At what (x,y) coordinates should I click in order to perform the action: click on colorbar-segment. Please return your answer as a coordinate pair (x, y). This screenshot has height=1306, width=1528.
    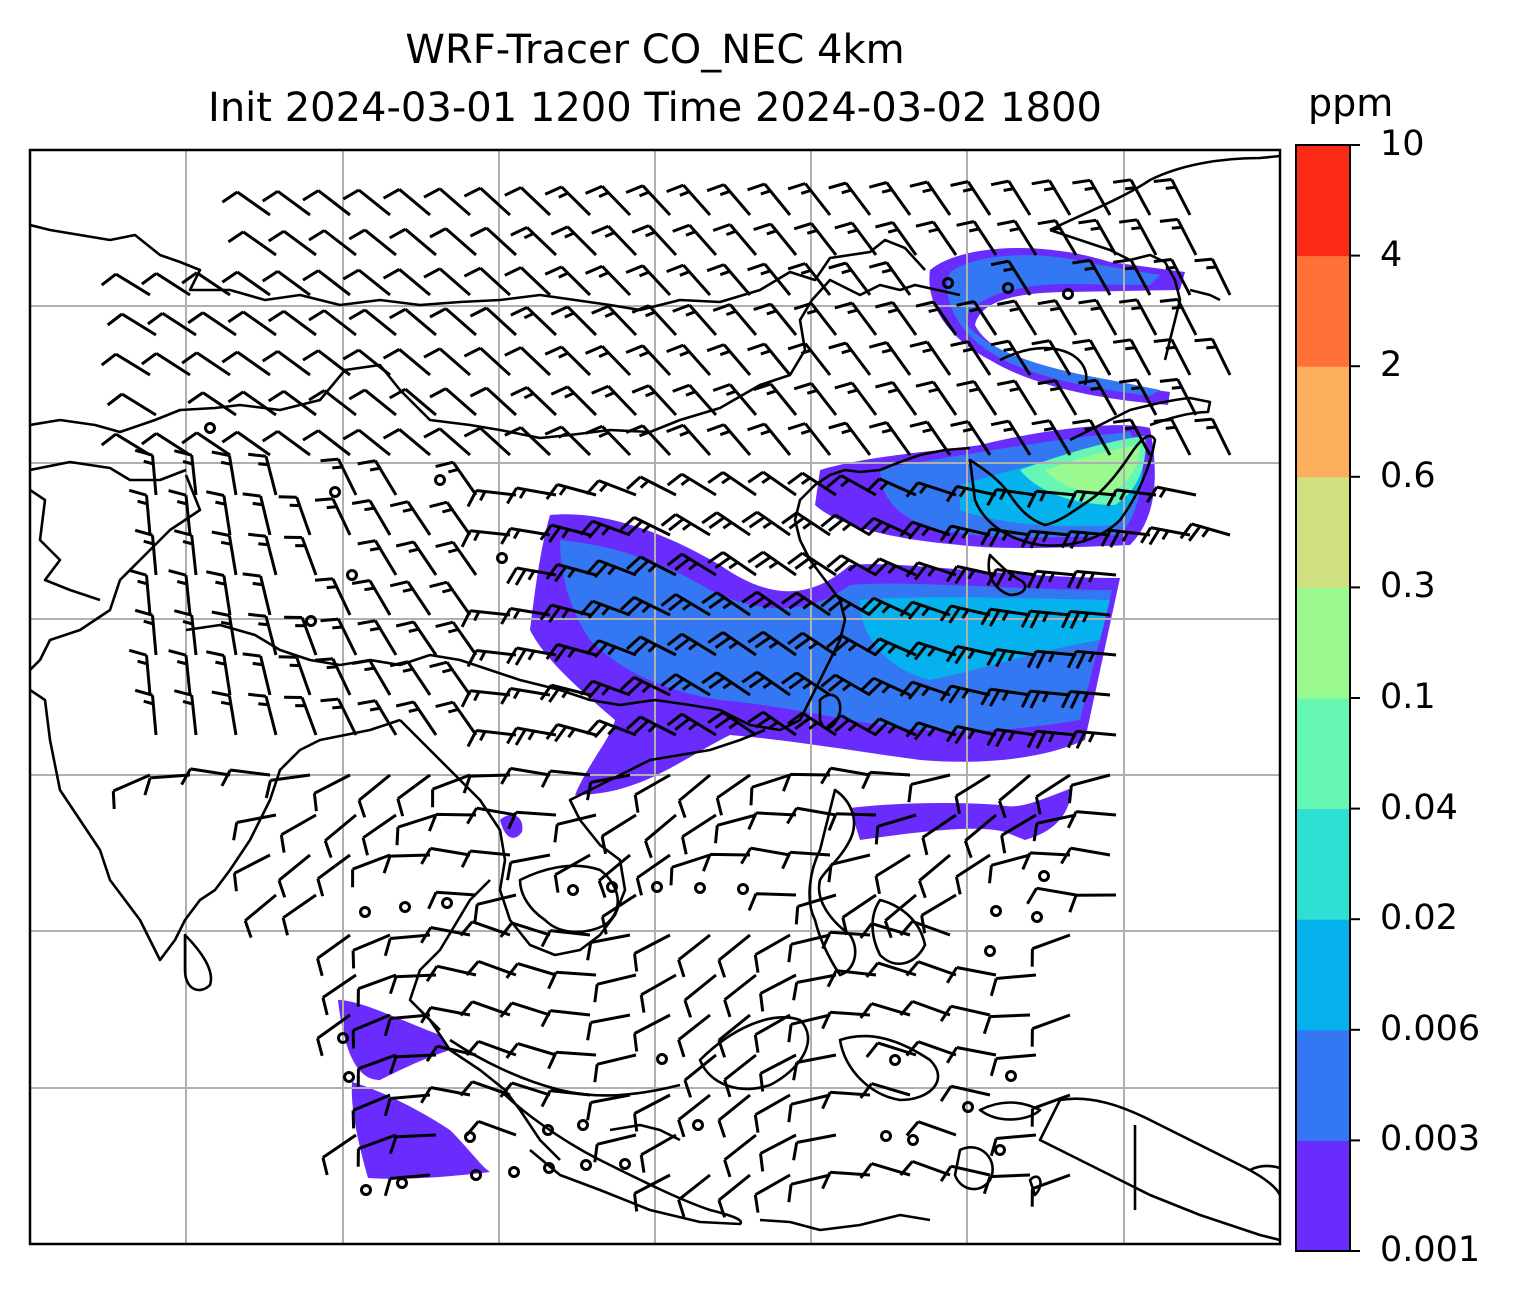
    Looking at the image, I should click on (1323, 1085).